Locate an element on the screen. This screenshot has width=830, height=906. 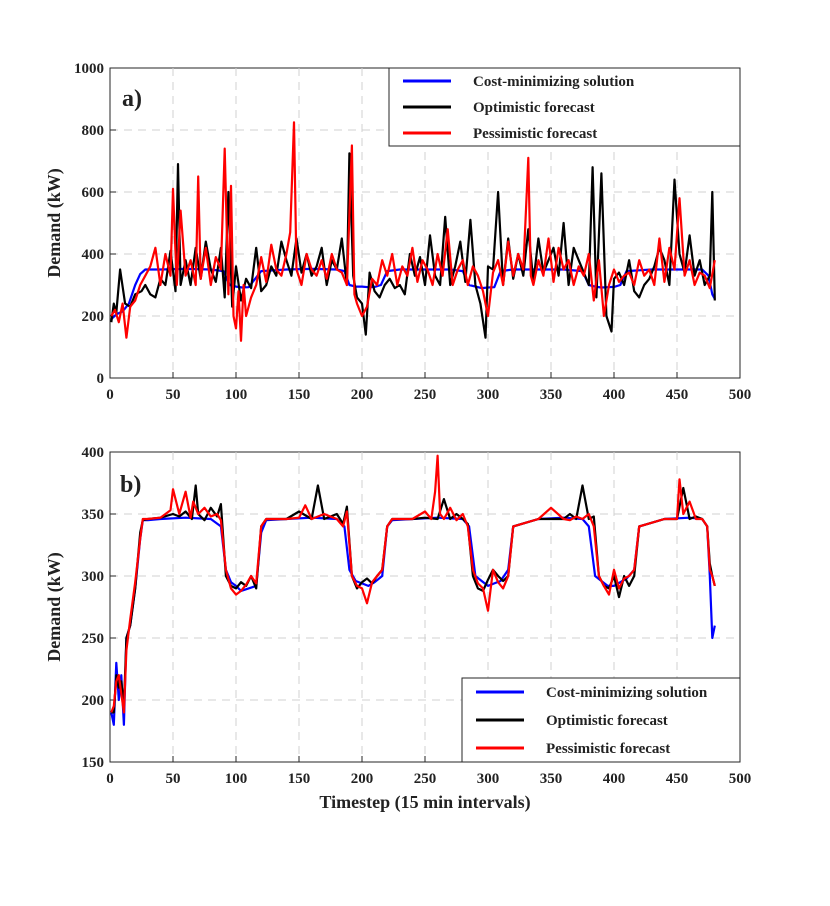
y-tick-label: 250 is located at coordinates (93, 639).